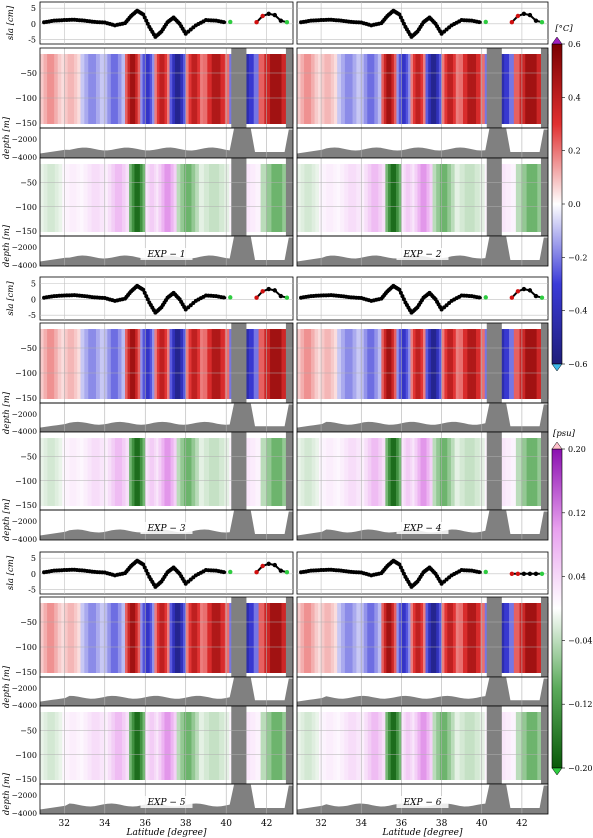 The image size is (593, 838). What do you see at coordinates (32, 39) in the screenshot?
I see `sla-tick-label: -5` at bounding box center [32, 39].